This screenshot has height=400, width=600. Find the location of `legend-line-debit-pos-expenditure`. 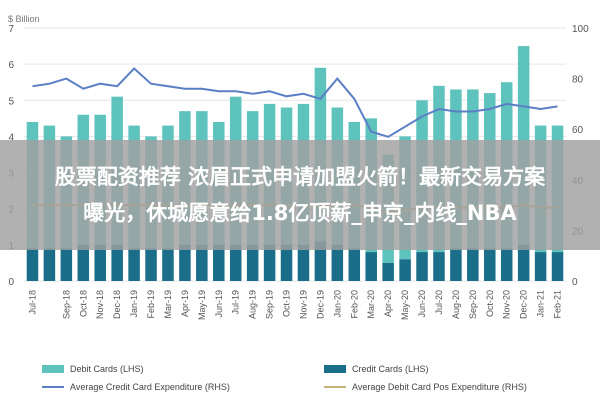

legend-line-debit-pos-expenditure is located at coordinates (335, 387).